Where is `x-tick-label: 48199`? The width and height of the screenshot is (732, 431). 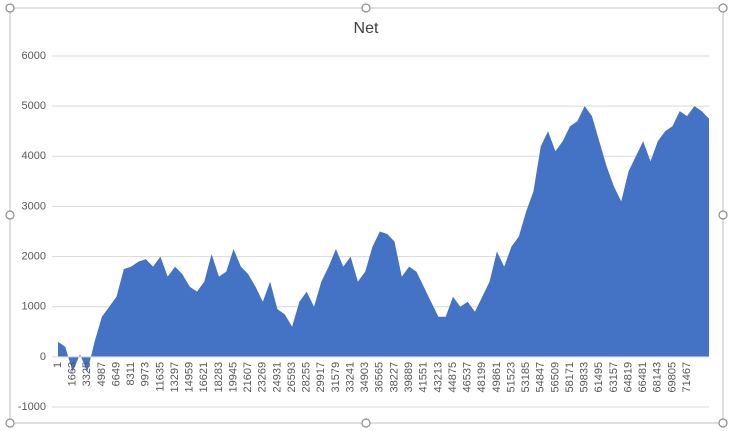 x-tick-label: 48199 is located at coordinates (482, 377).